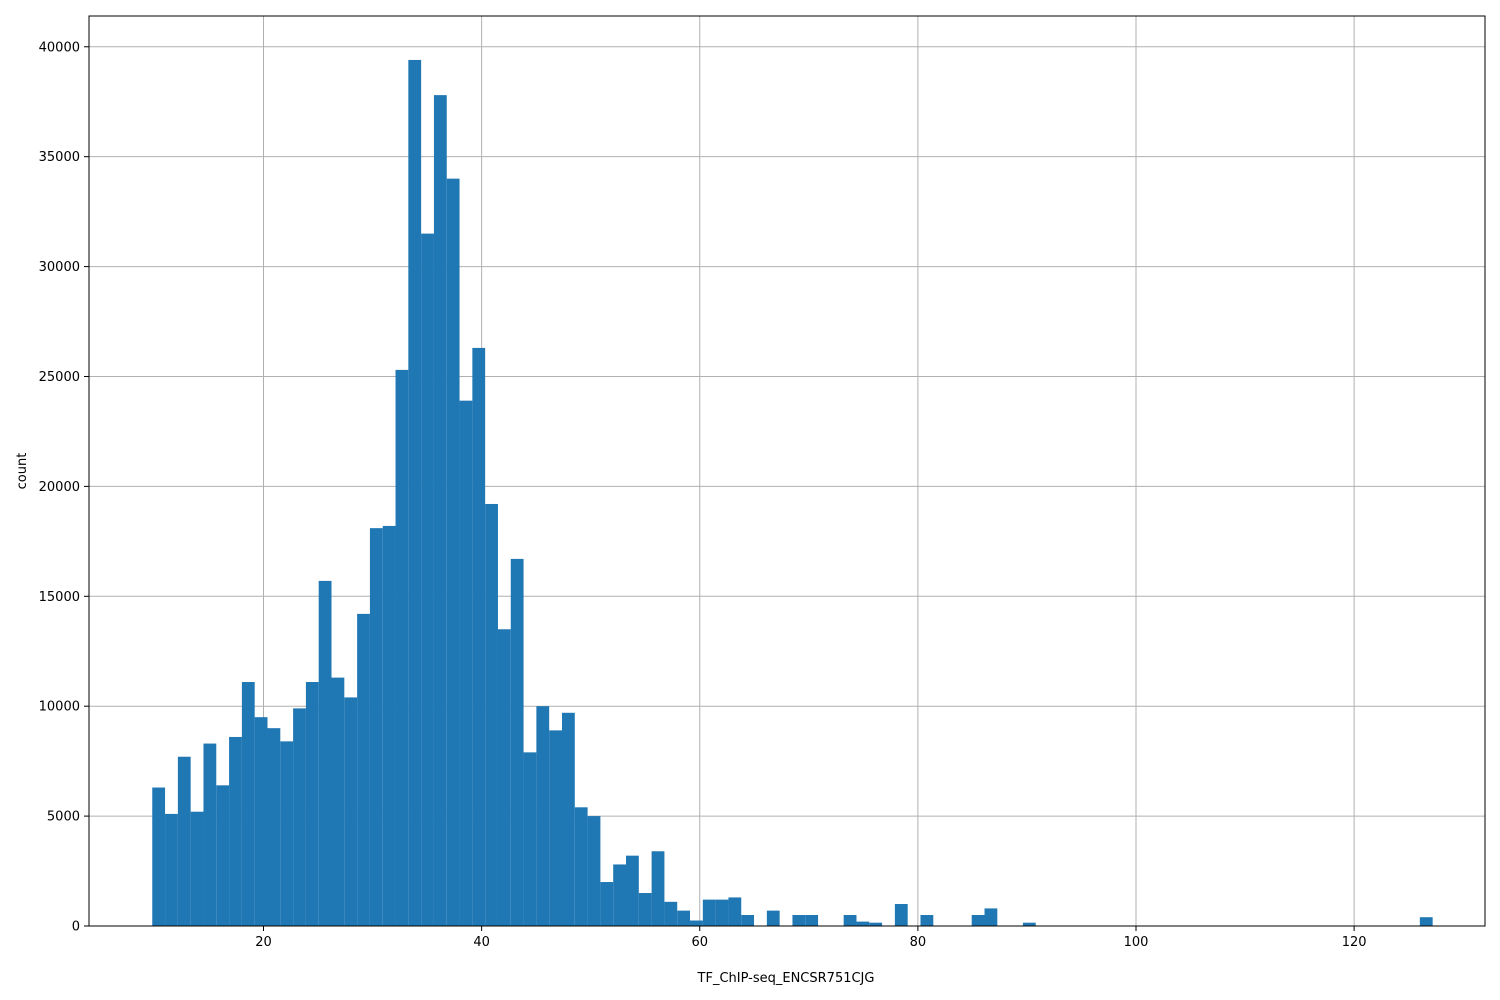  I want to click on y-tick-label: 30000, so click(59, 267).